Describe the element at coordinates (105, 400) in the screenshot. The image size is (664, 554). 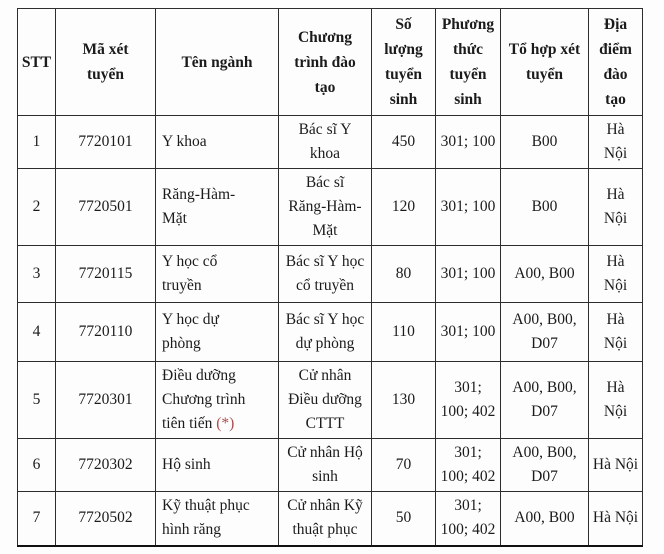
I see `cell-ma-xet-tuyen: 7720301` at that location.